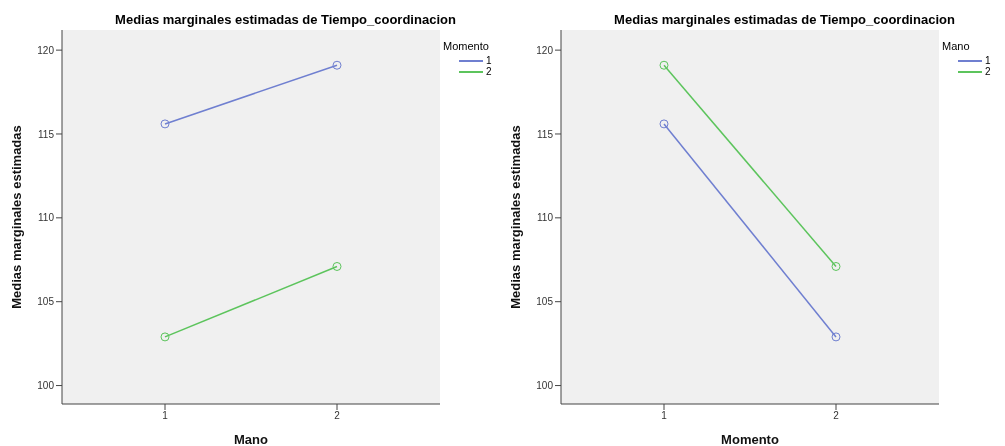 This screenshot has width=1005, height=446. I want to click on legend-title: Momento, so click(466, 46).